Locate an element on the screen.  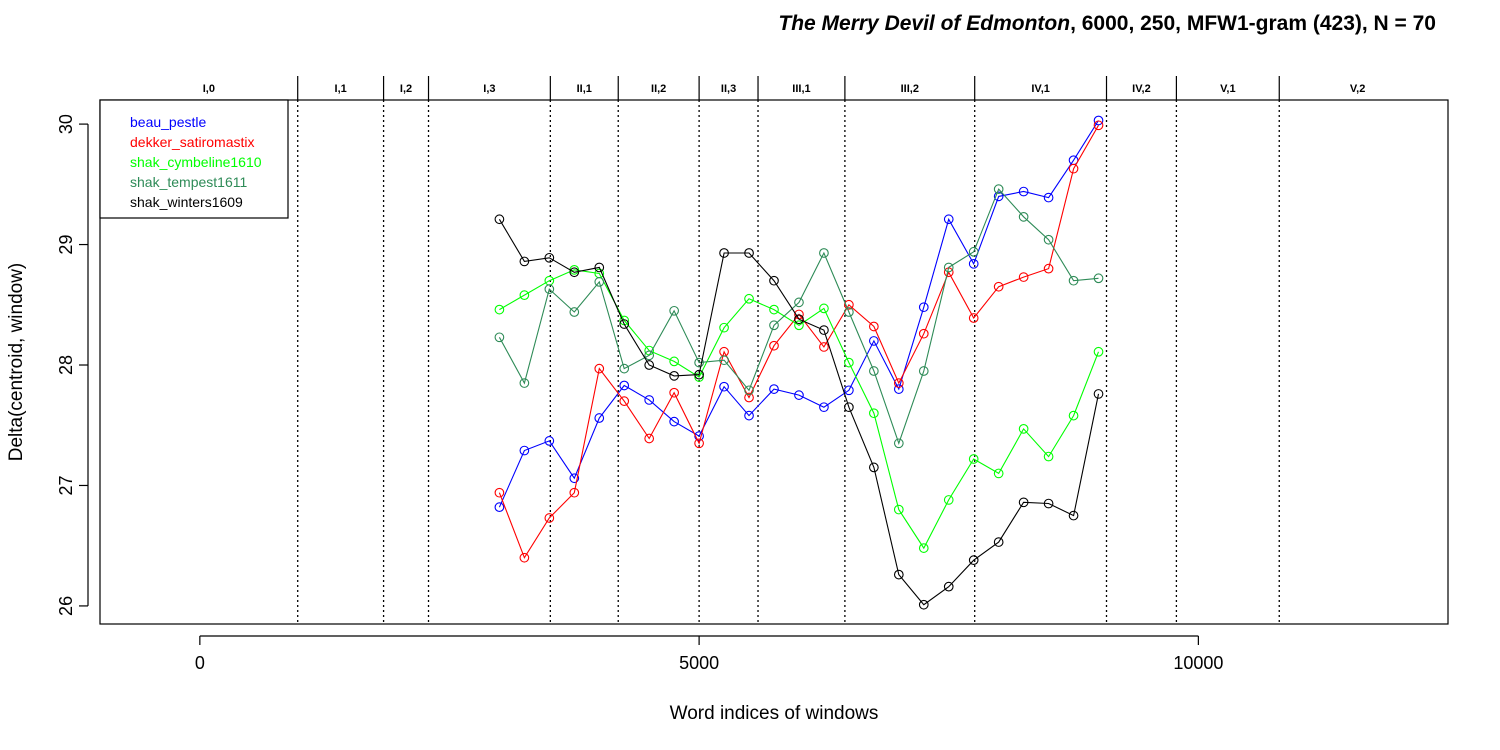
section-label: III,2 is located at coordinates (910, 89).